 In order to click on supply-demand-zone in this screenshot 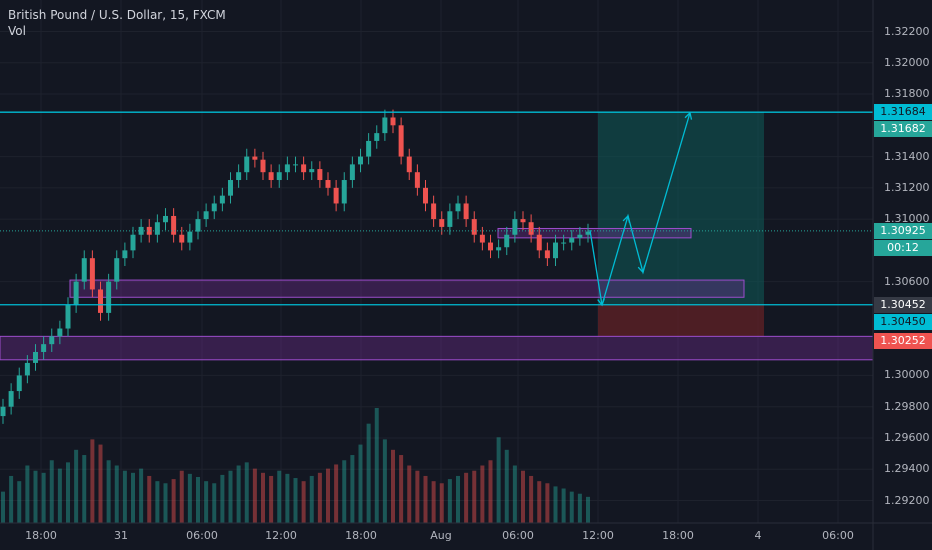, I will do `click(407, 288)`.